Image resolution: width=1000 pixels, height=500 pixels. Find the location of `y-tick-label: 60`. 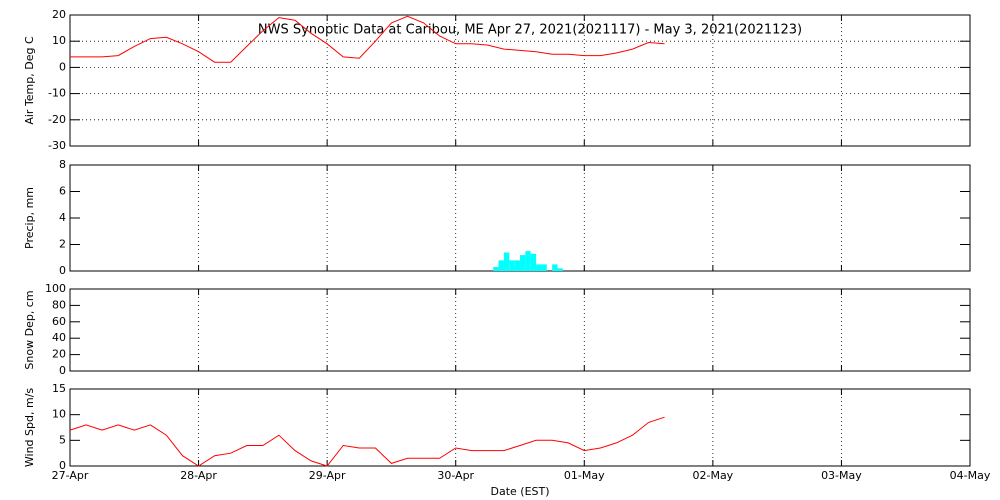

y-tick-label: 60 is located at coordinates (59, 321).